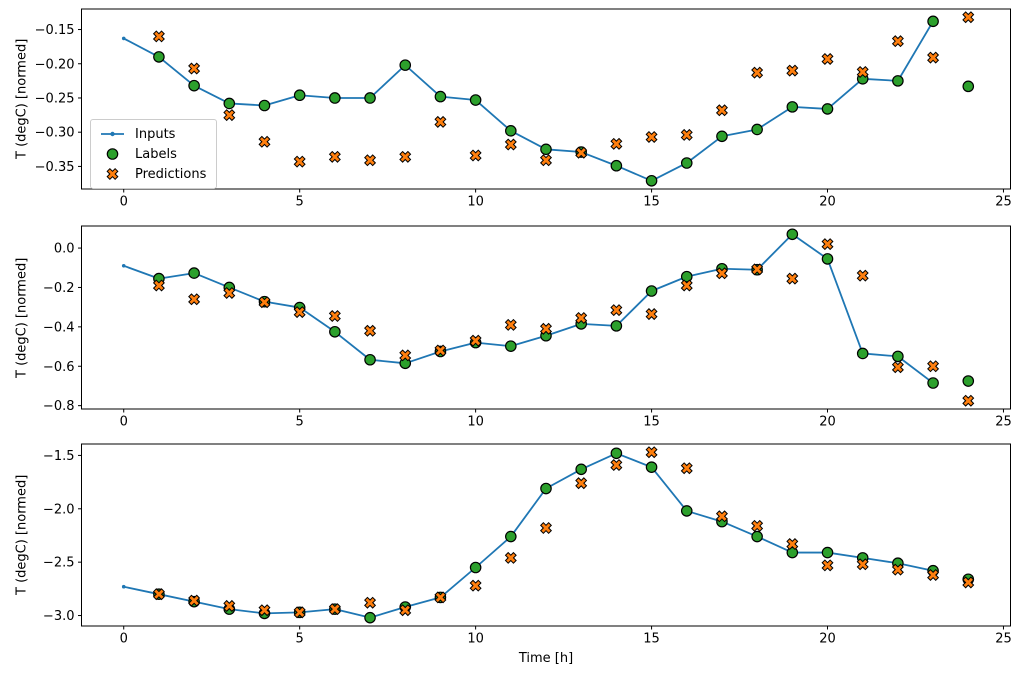  I want to click on svg-text: −0.4, so click(59, 327).